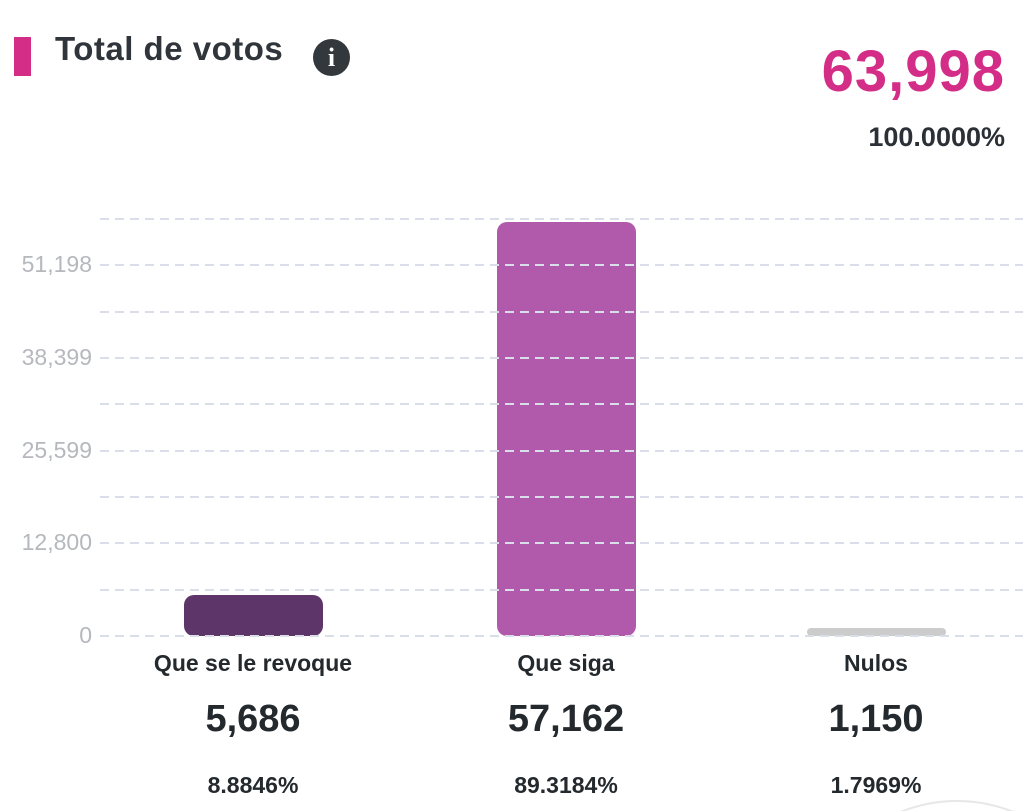  Describe the element at coordinates (253, 719) in the screenshot. I see `value-que-se-le-revoque: 5,686` at that location.